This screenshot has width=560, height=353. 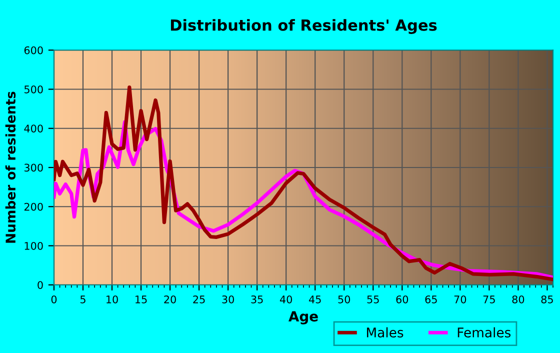 I want to click on y-axis-title: Number of residents, so click(x=10, y=167).